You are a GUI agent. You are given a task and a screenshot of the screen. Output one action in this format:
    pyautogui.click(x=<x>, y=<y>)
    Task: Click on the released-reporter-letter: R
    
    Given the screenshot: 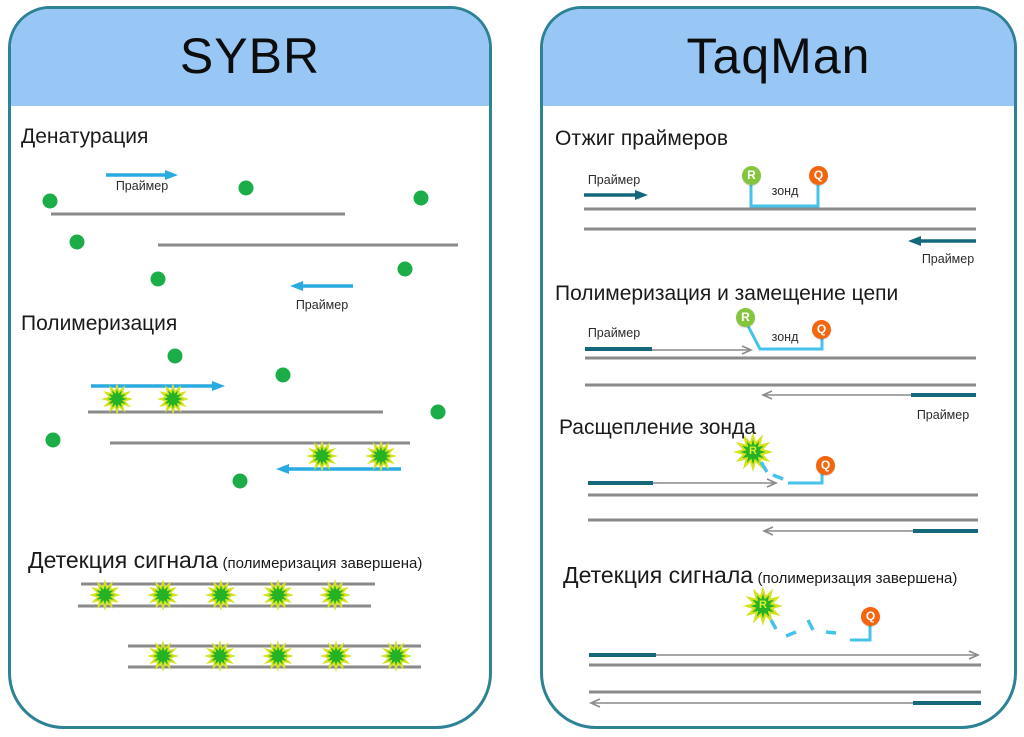 What is the action you would take?
    pyautogui.click(x=753, y=451)
    